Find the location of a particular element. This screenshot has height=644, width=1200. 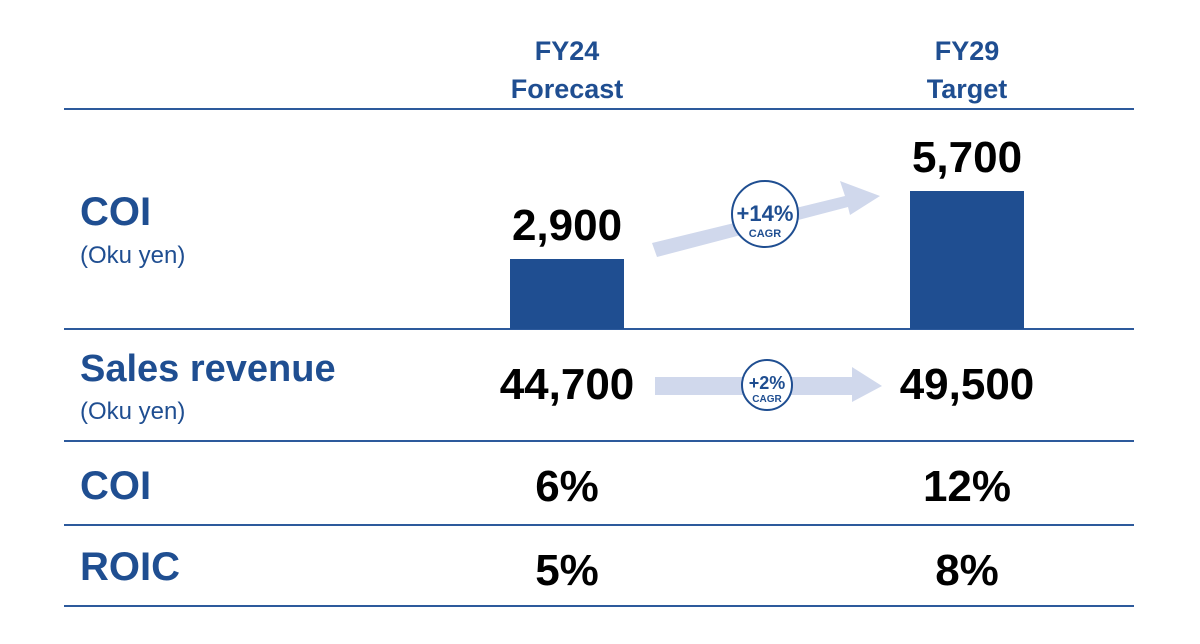

col-header-fy24: FY24 Forecast is located at coordinates (567, 70).